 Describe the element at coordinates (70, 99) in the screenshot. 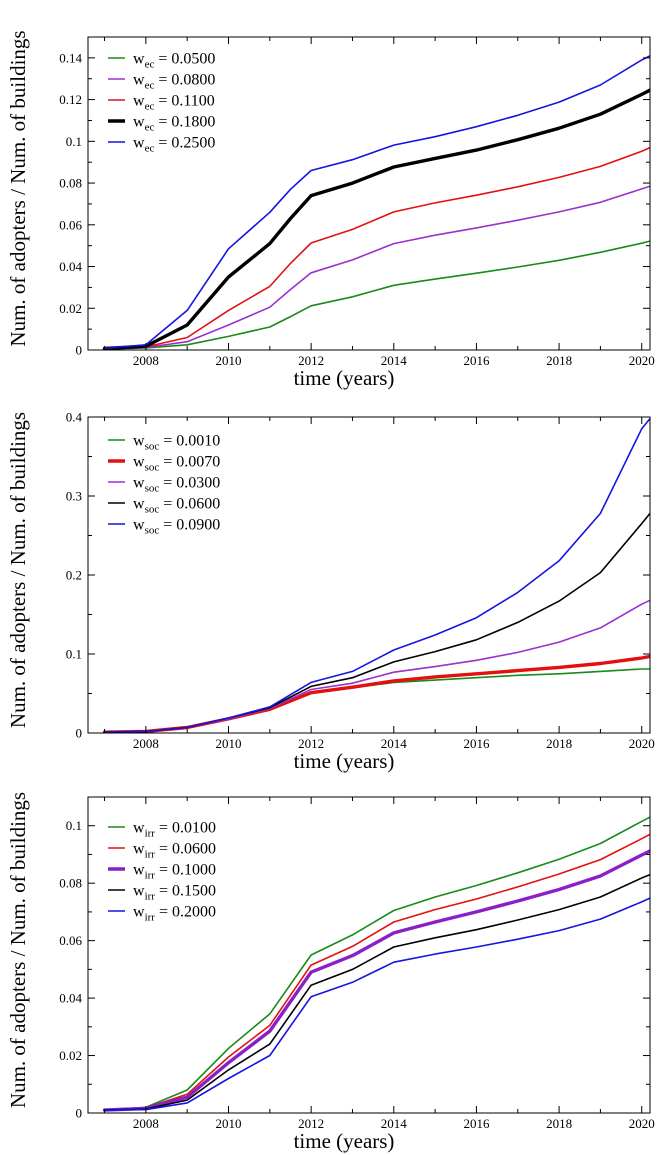

I see `y-tick-label: 0.12` at that location.